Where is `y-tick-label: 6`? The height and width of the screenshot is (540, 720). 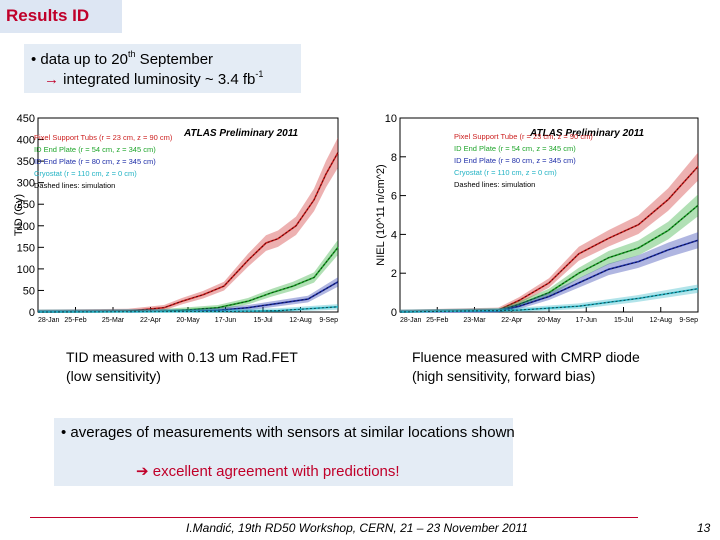 y-tick-label: 6 is located at coordinates (394, 197).